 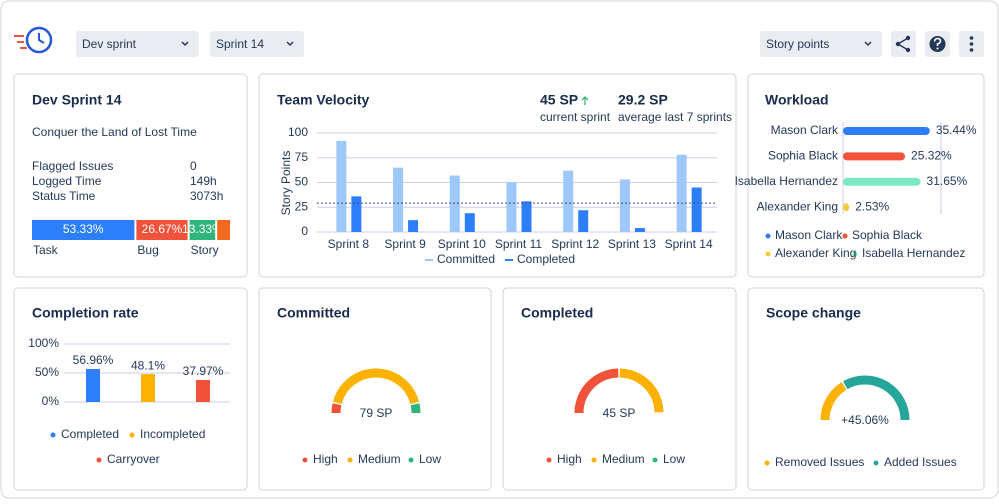 I want to click on segment-category: Task, so click(x=46, y=250).